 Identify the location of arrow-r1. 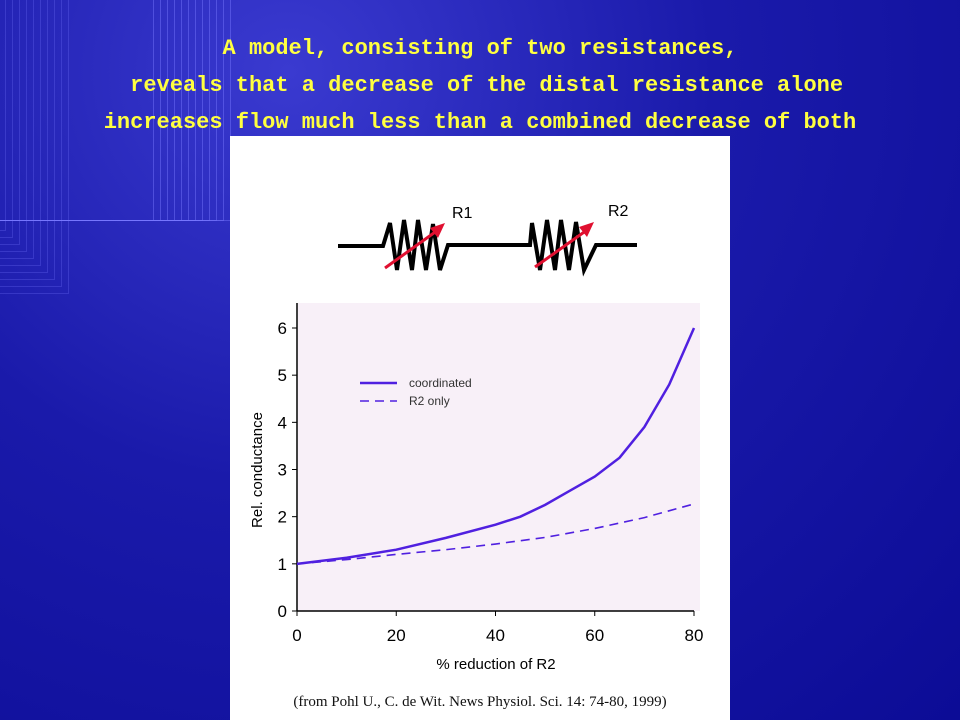
(411, 249).